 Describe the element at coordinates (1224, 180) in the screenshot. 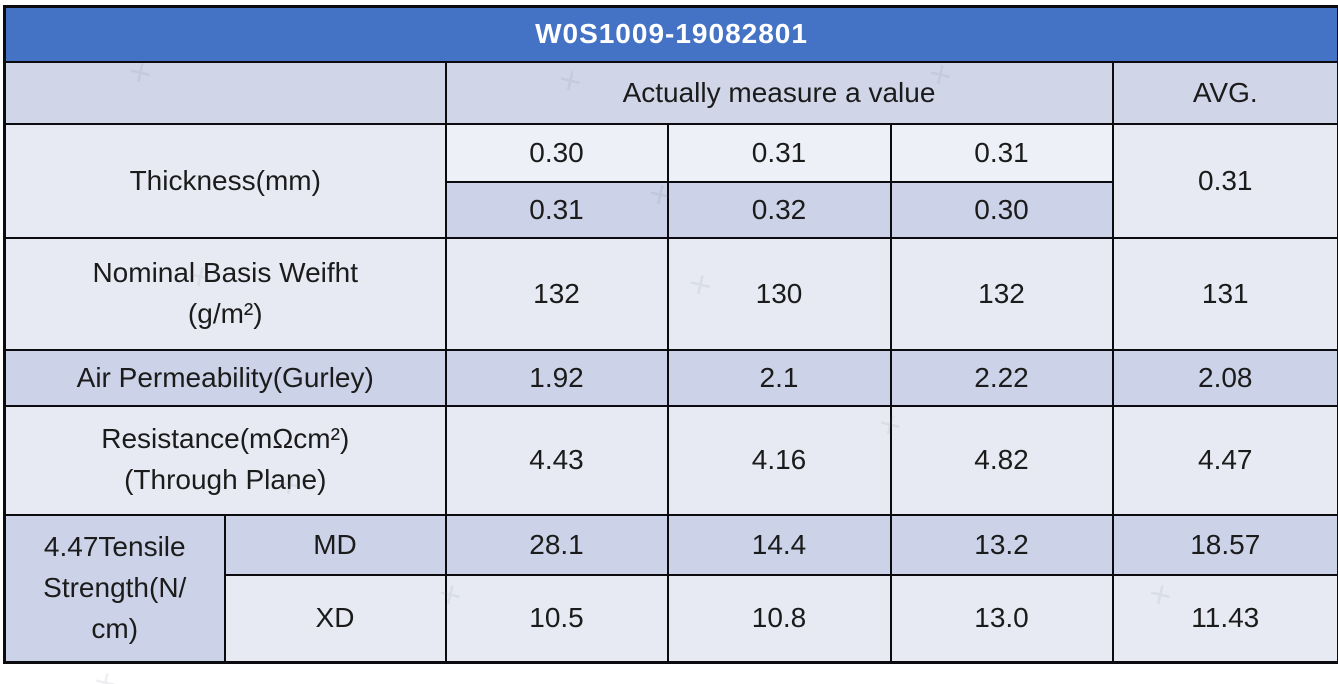

I see `thickness-avg-cell: 0.31` at that location.